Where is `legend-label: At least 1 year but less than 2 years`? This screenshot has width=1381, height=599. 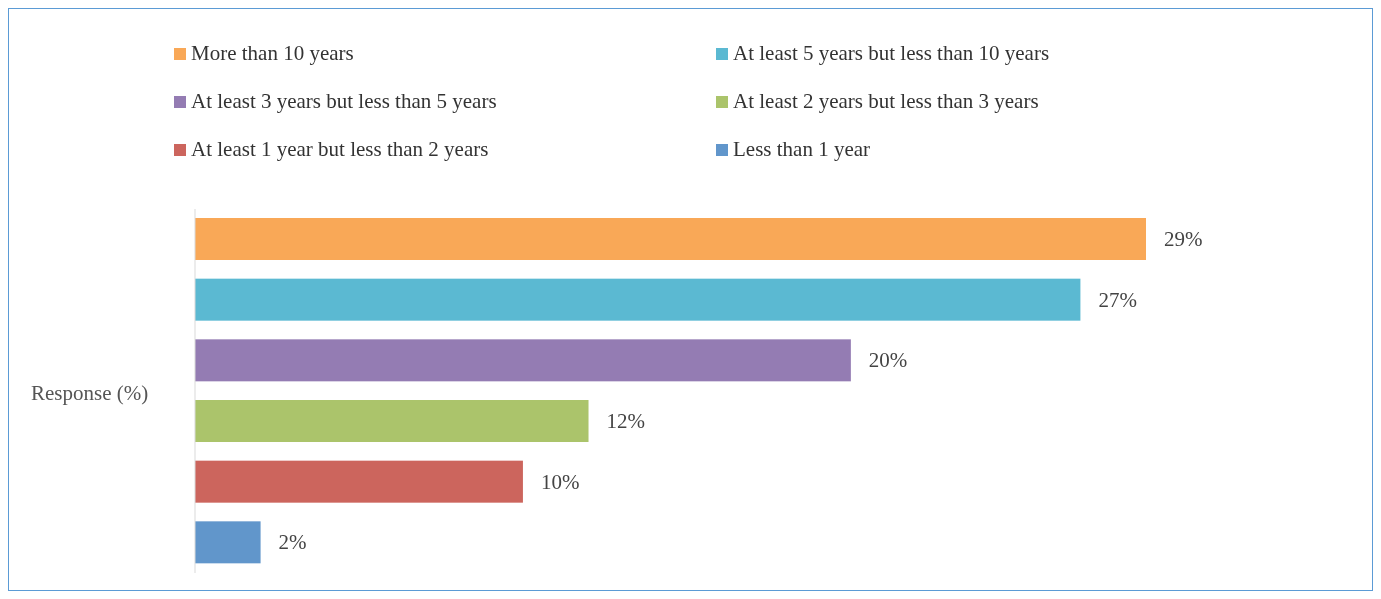 legend-label: At least 1 year but less than 2 years is located at coordinates (340, 149).